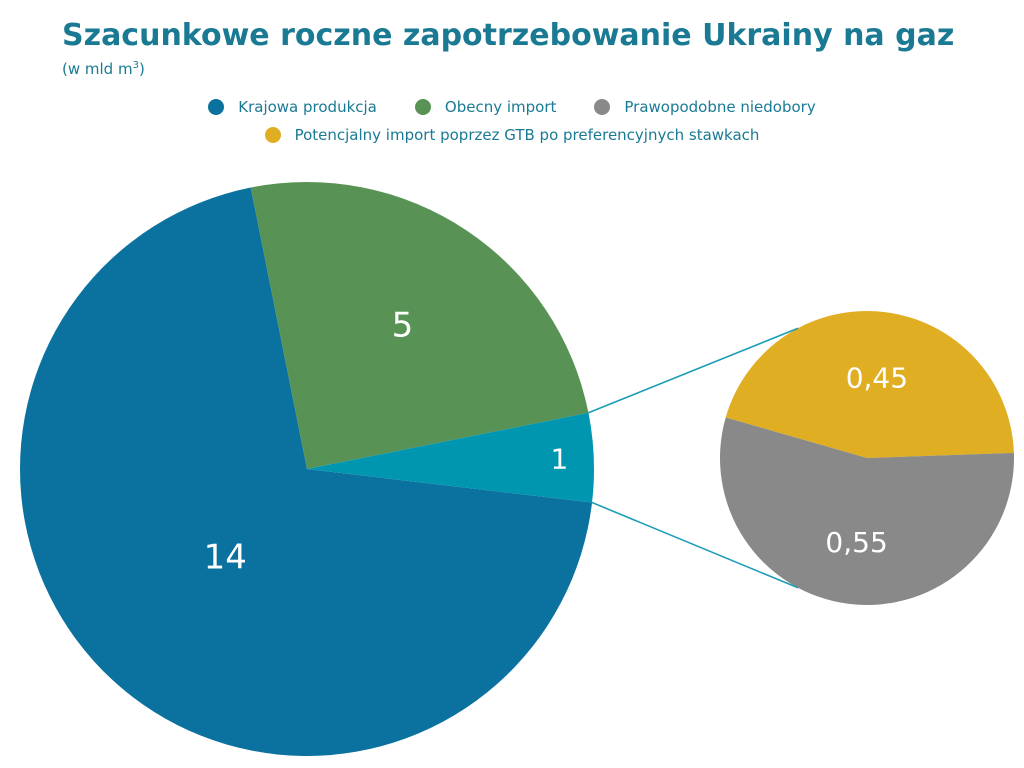  What do you see at coordinates (695, 545) in the screenshot?
I see `connector-line-bottom` at bounding box center [695, 545].